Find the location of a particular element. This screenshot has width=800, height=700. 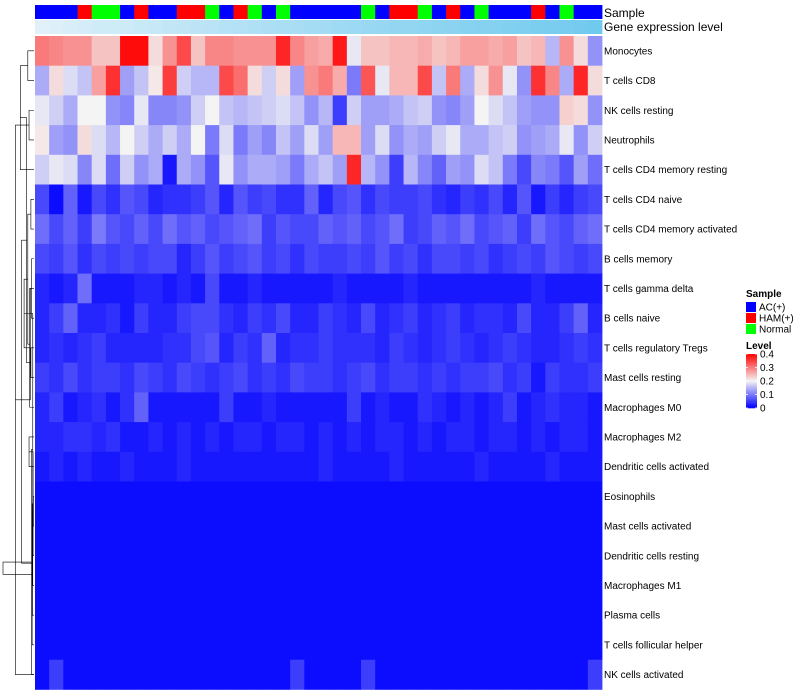

legend-level-tick-label: 0.2 is located at coordinates (767, 382).